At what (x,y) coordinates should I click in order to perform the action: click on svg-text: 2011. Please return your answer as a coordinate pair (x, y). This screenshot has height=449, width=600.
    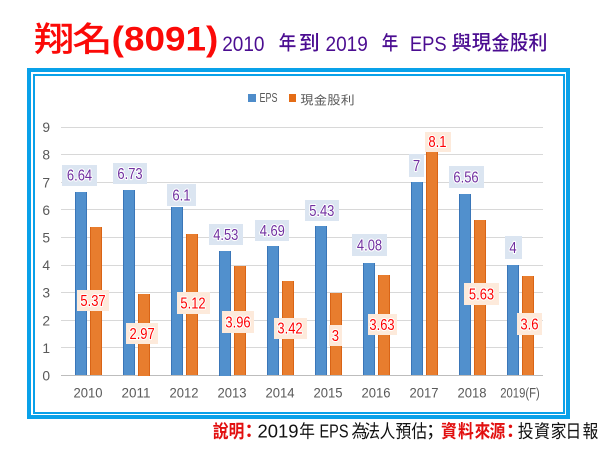
    Looking at the image, I should click on (136, 392).